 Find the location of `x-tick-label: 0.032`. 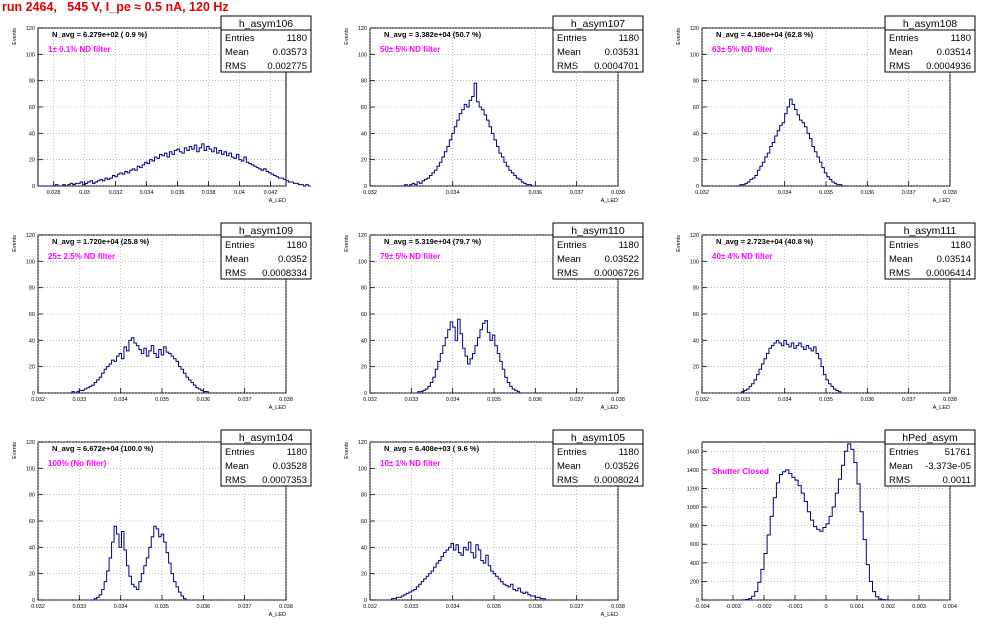

x-tick-label: 0.032 is located at coordinates (702, 400).